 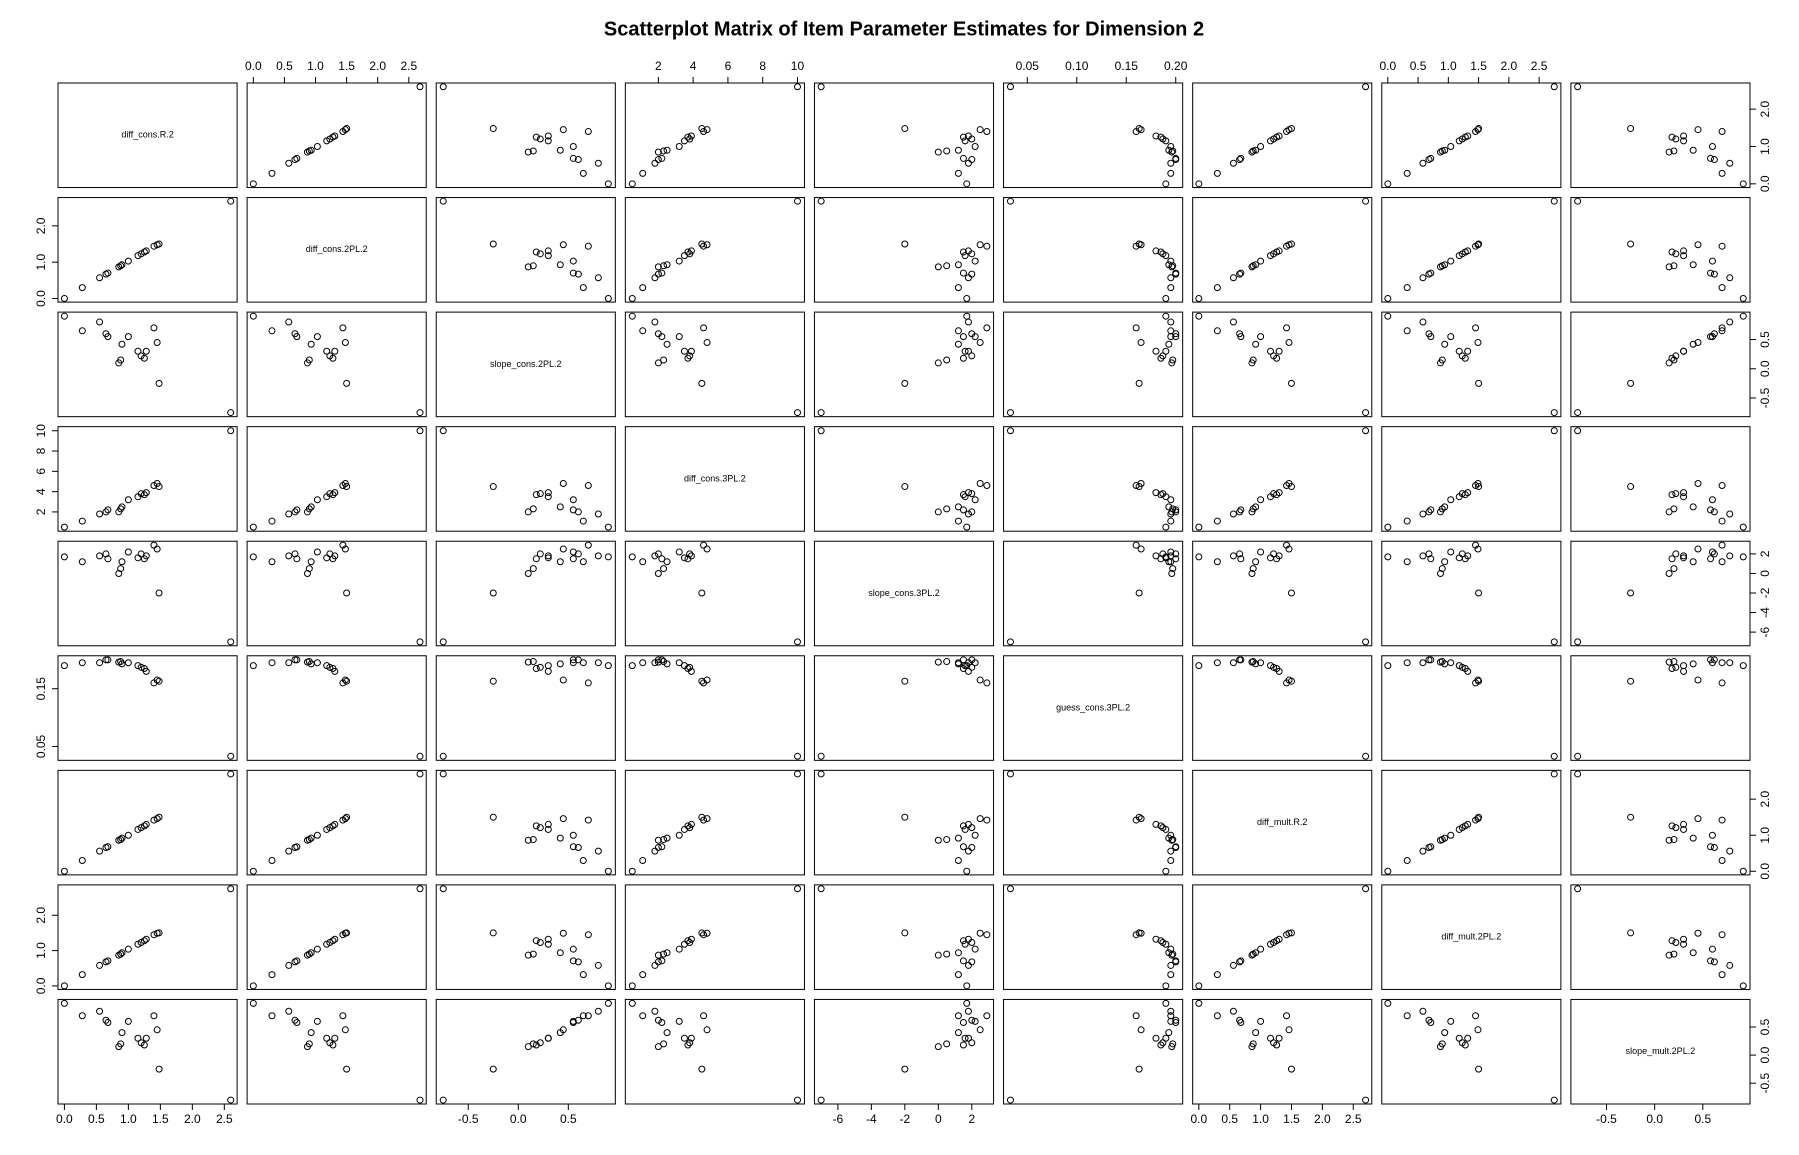 I want to click on x-tick-label: 2.0, so click(x=1322, y=1119).